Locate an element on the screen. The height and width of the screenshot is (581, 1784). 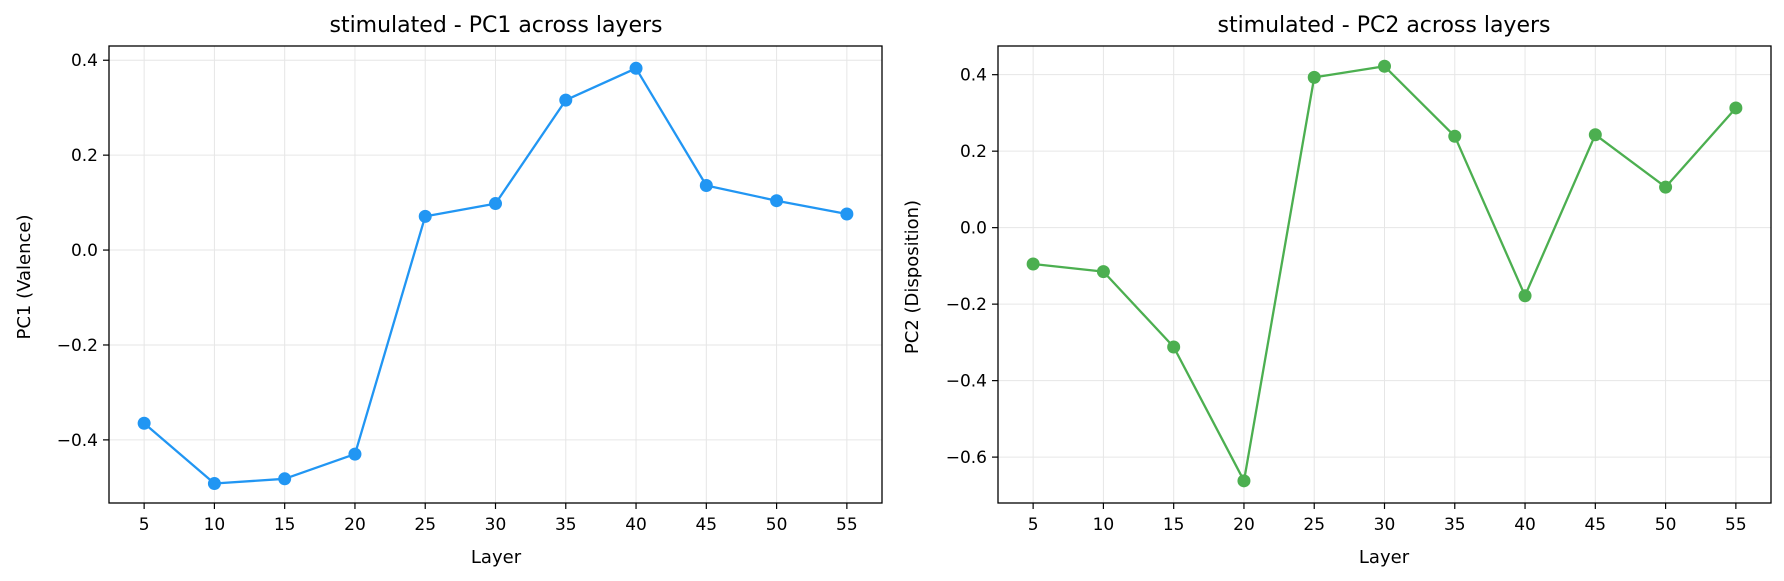
x-axis-label-pc1: Layer is located at coordinates (496, 557).